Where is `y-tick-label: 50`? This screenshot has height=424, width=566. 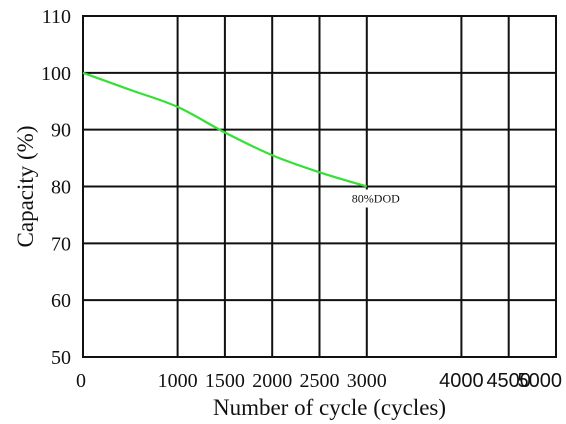 y-tick-label: 50 is located at coordinates (61, 358).